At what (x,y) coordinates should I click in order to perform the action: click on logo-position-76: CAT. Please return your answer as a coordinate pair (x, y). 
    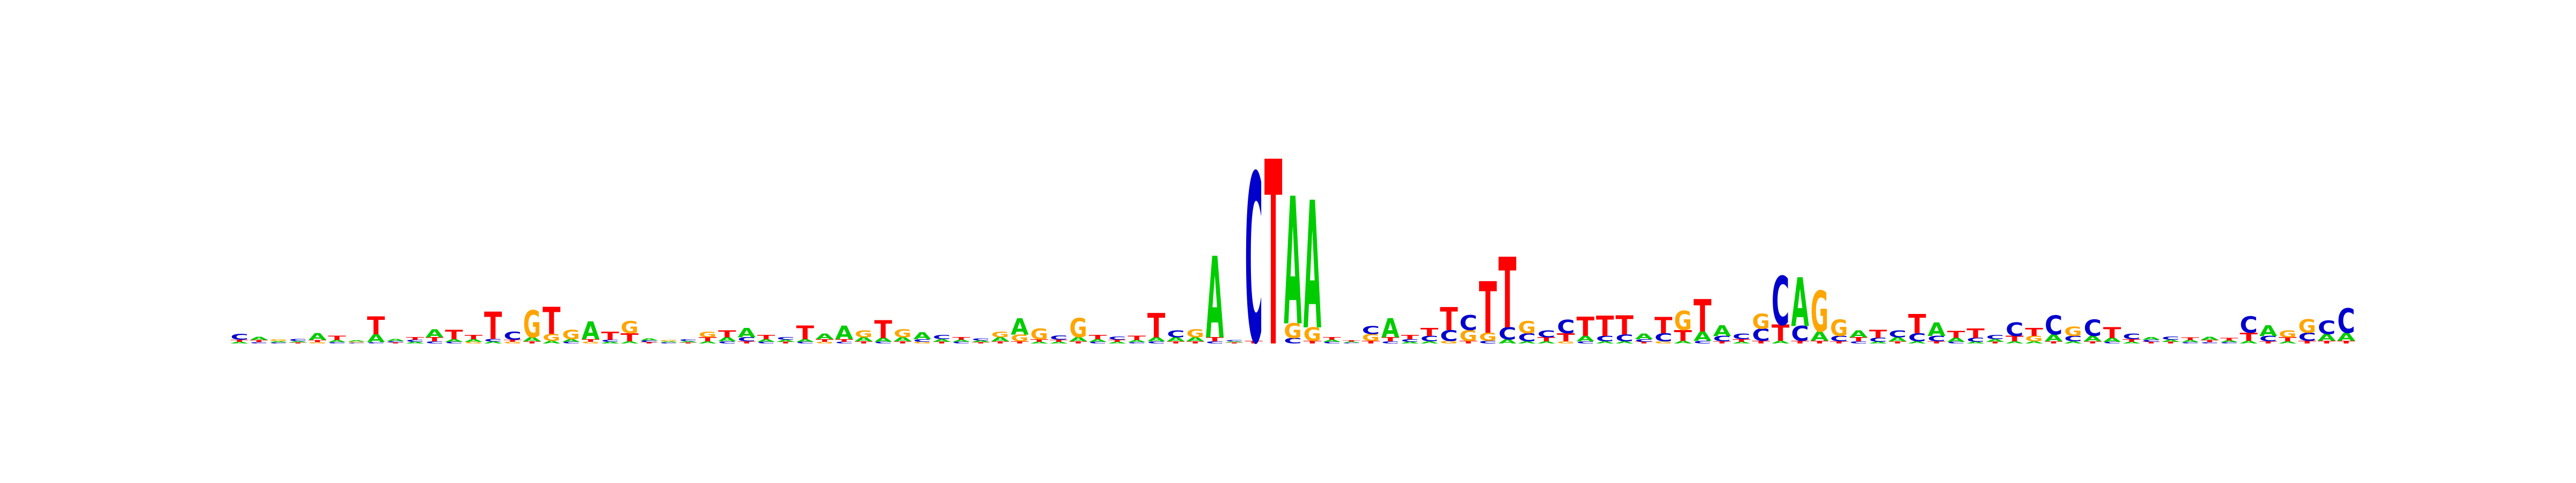
    Looking at the image, I should click on (1703, 318).